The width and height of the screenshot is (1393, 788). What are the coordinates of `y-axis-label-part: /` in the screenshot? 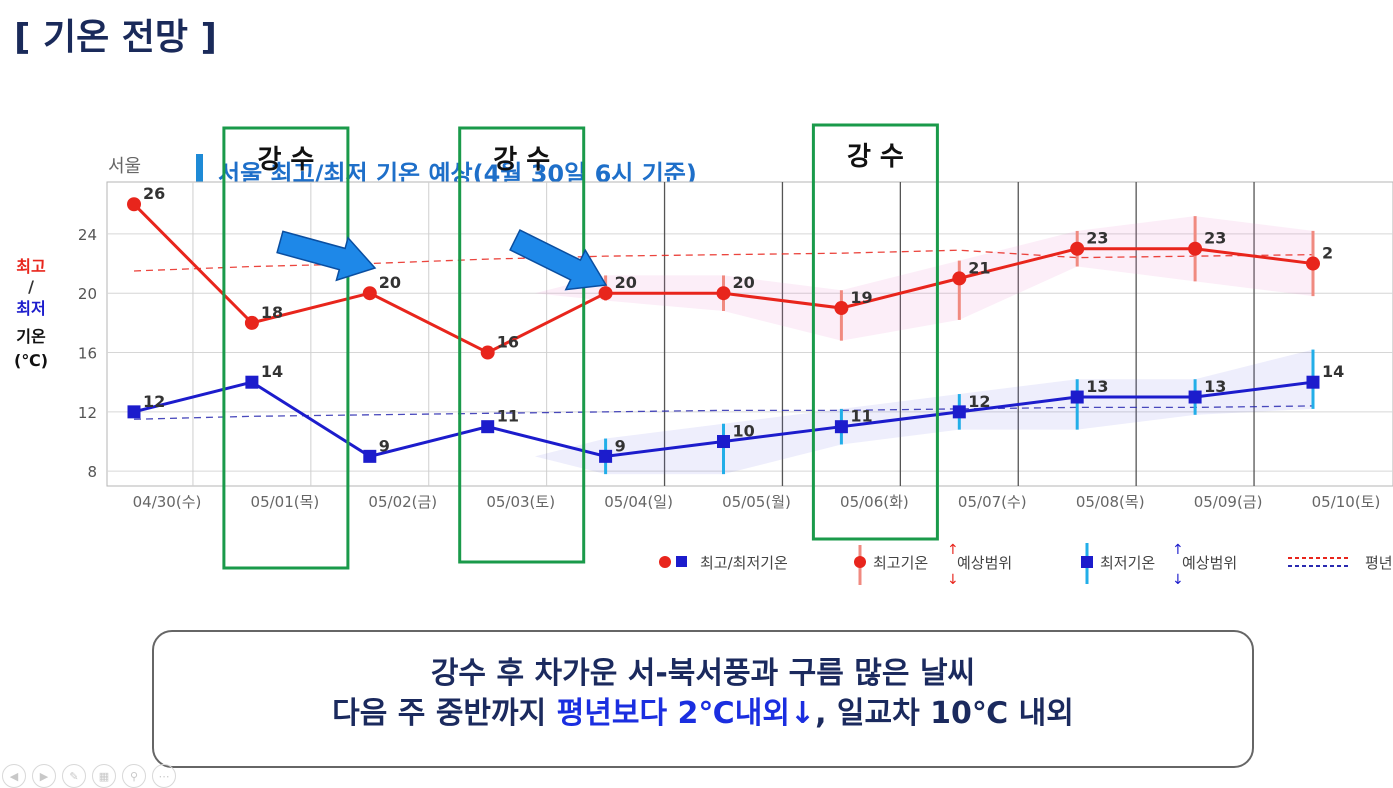 It's located at (31, 286).